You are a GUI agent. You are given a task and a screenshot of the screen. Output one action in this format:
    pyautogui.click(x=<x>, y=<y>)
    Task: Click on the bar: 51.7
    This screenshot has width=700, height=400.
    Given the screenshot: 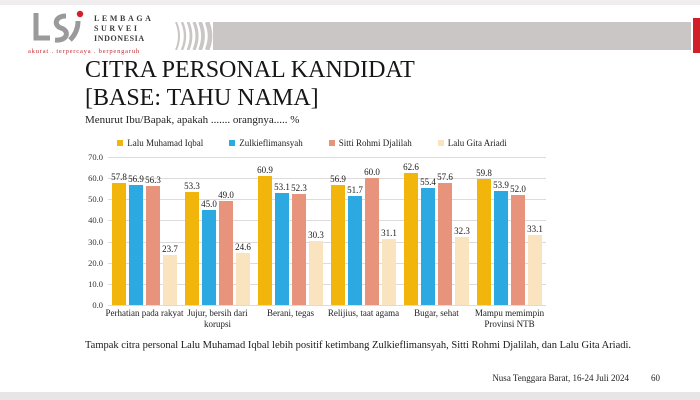 What is the action you would take?
    pyautogui.click(x=355, y=245)
    